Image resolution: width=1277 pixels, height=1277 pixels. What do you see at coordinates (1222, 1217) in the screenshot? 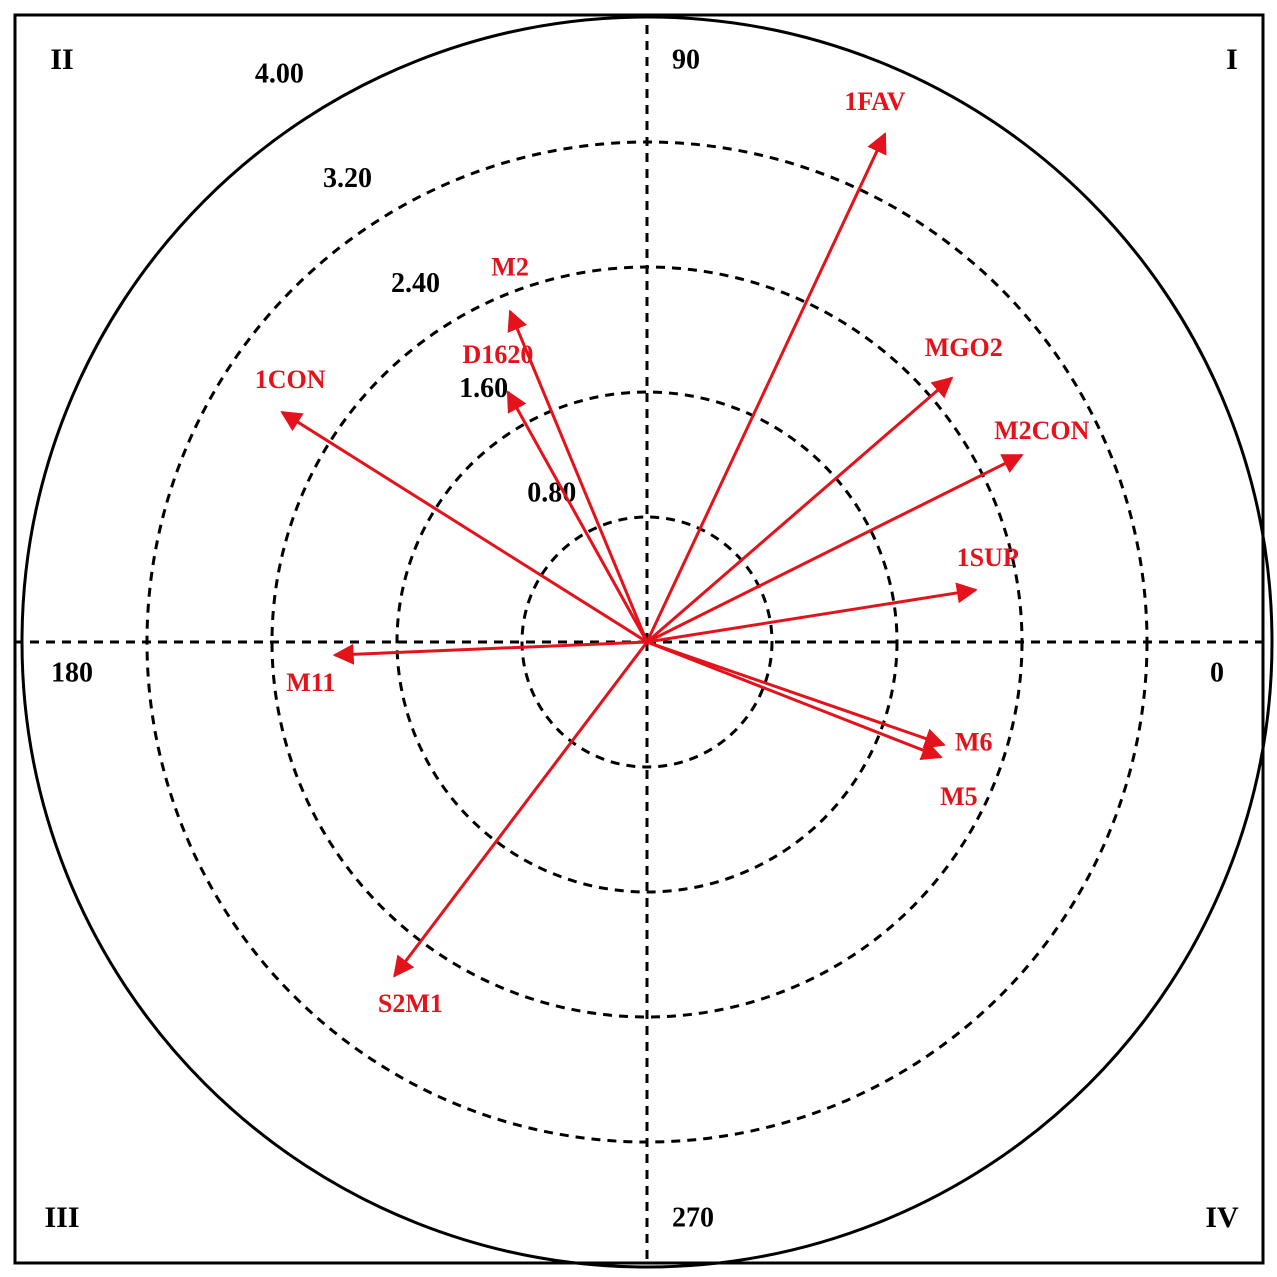
I see `quadrant-label: IV` at bounding box center [1222, 1217].